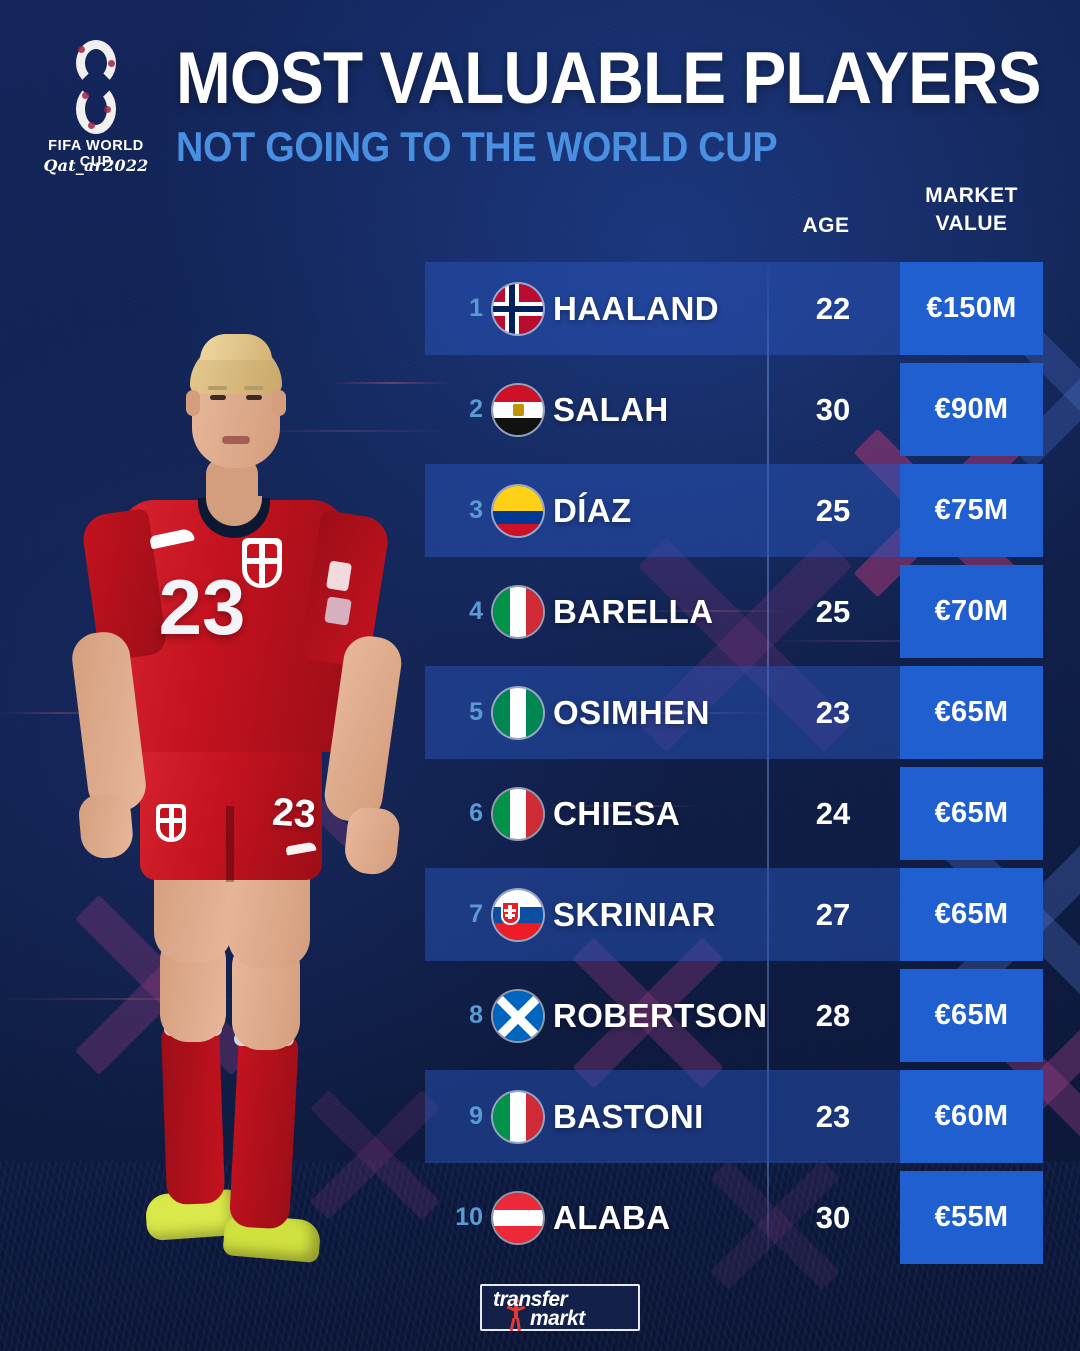 This screenshot has height=1351, width=1080. I want to click on flag-icon-nigeria, so click(518, 713).